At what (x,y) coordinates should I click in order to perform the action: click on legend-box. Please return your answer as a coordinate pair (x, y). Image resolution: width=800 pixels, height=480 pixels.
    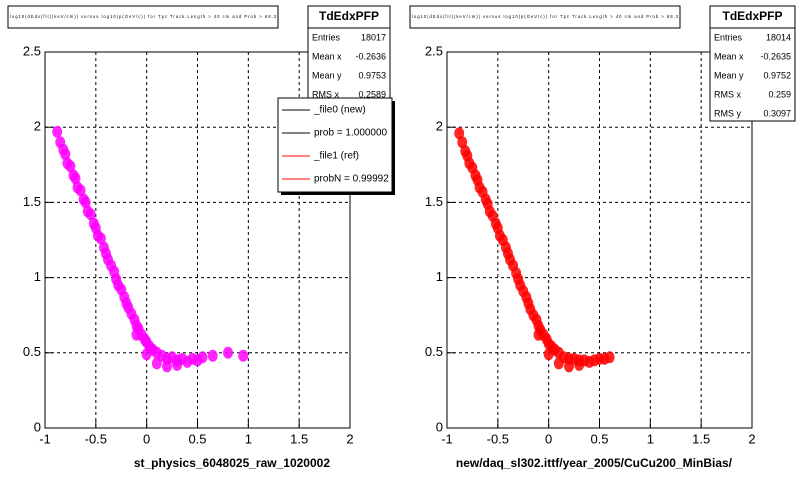
    Looking at the image, I should click on (335, 145).